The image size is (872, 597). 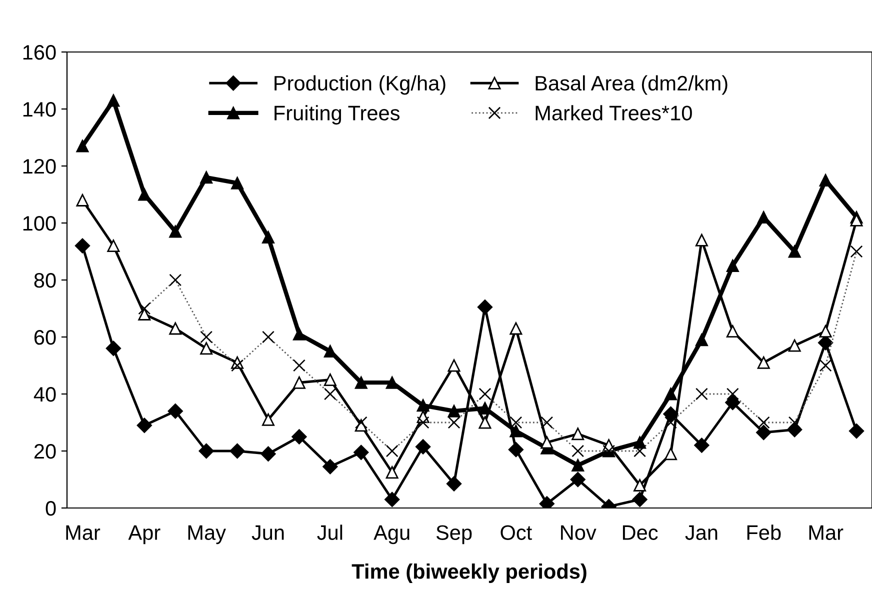 What do you see at coordinates (614, 112) in the screenshot?
I see `legend-label: Marked Trees*10` at bounding box center [614, 112].